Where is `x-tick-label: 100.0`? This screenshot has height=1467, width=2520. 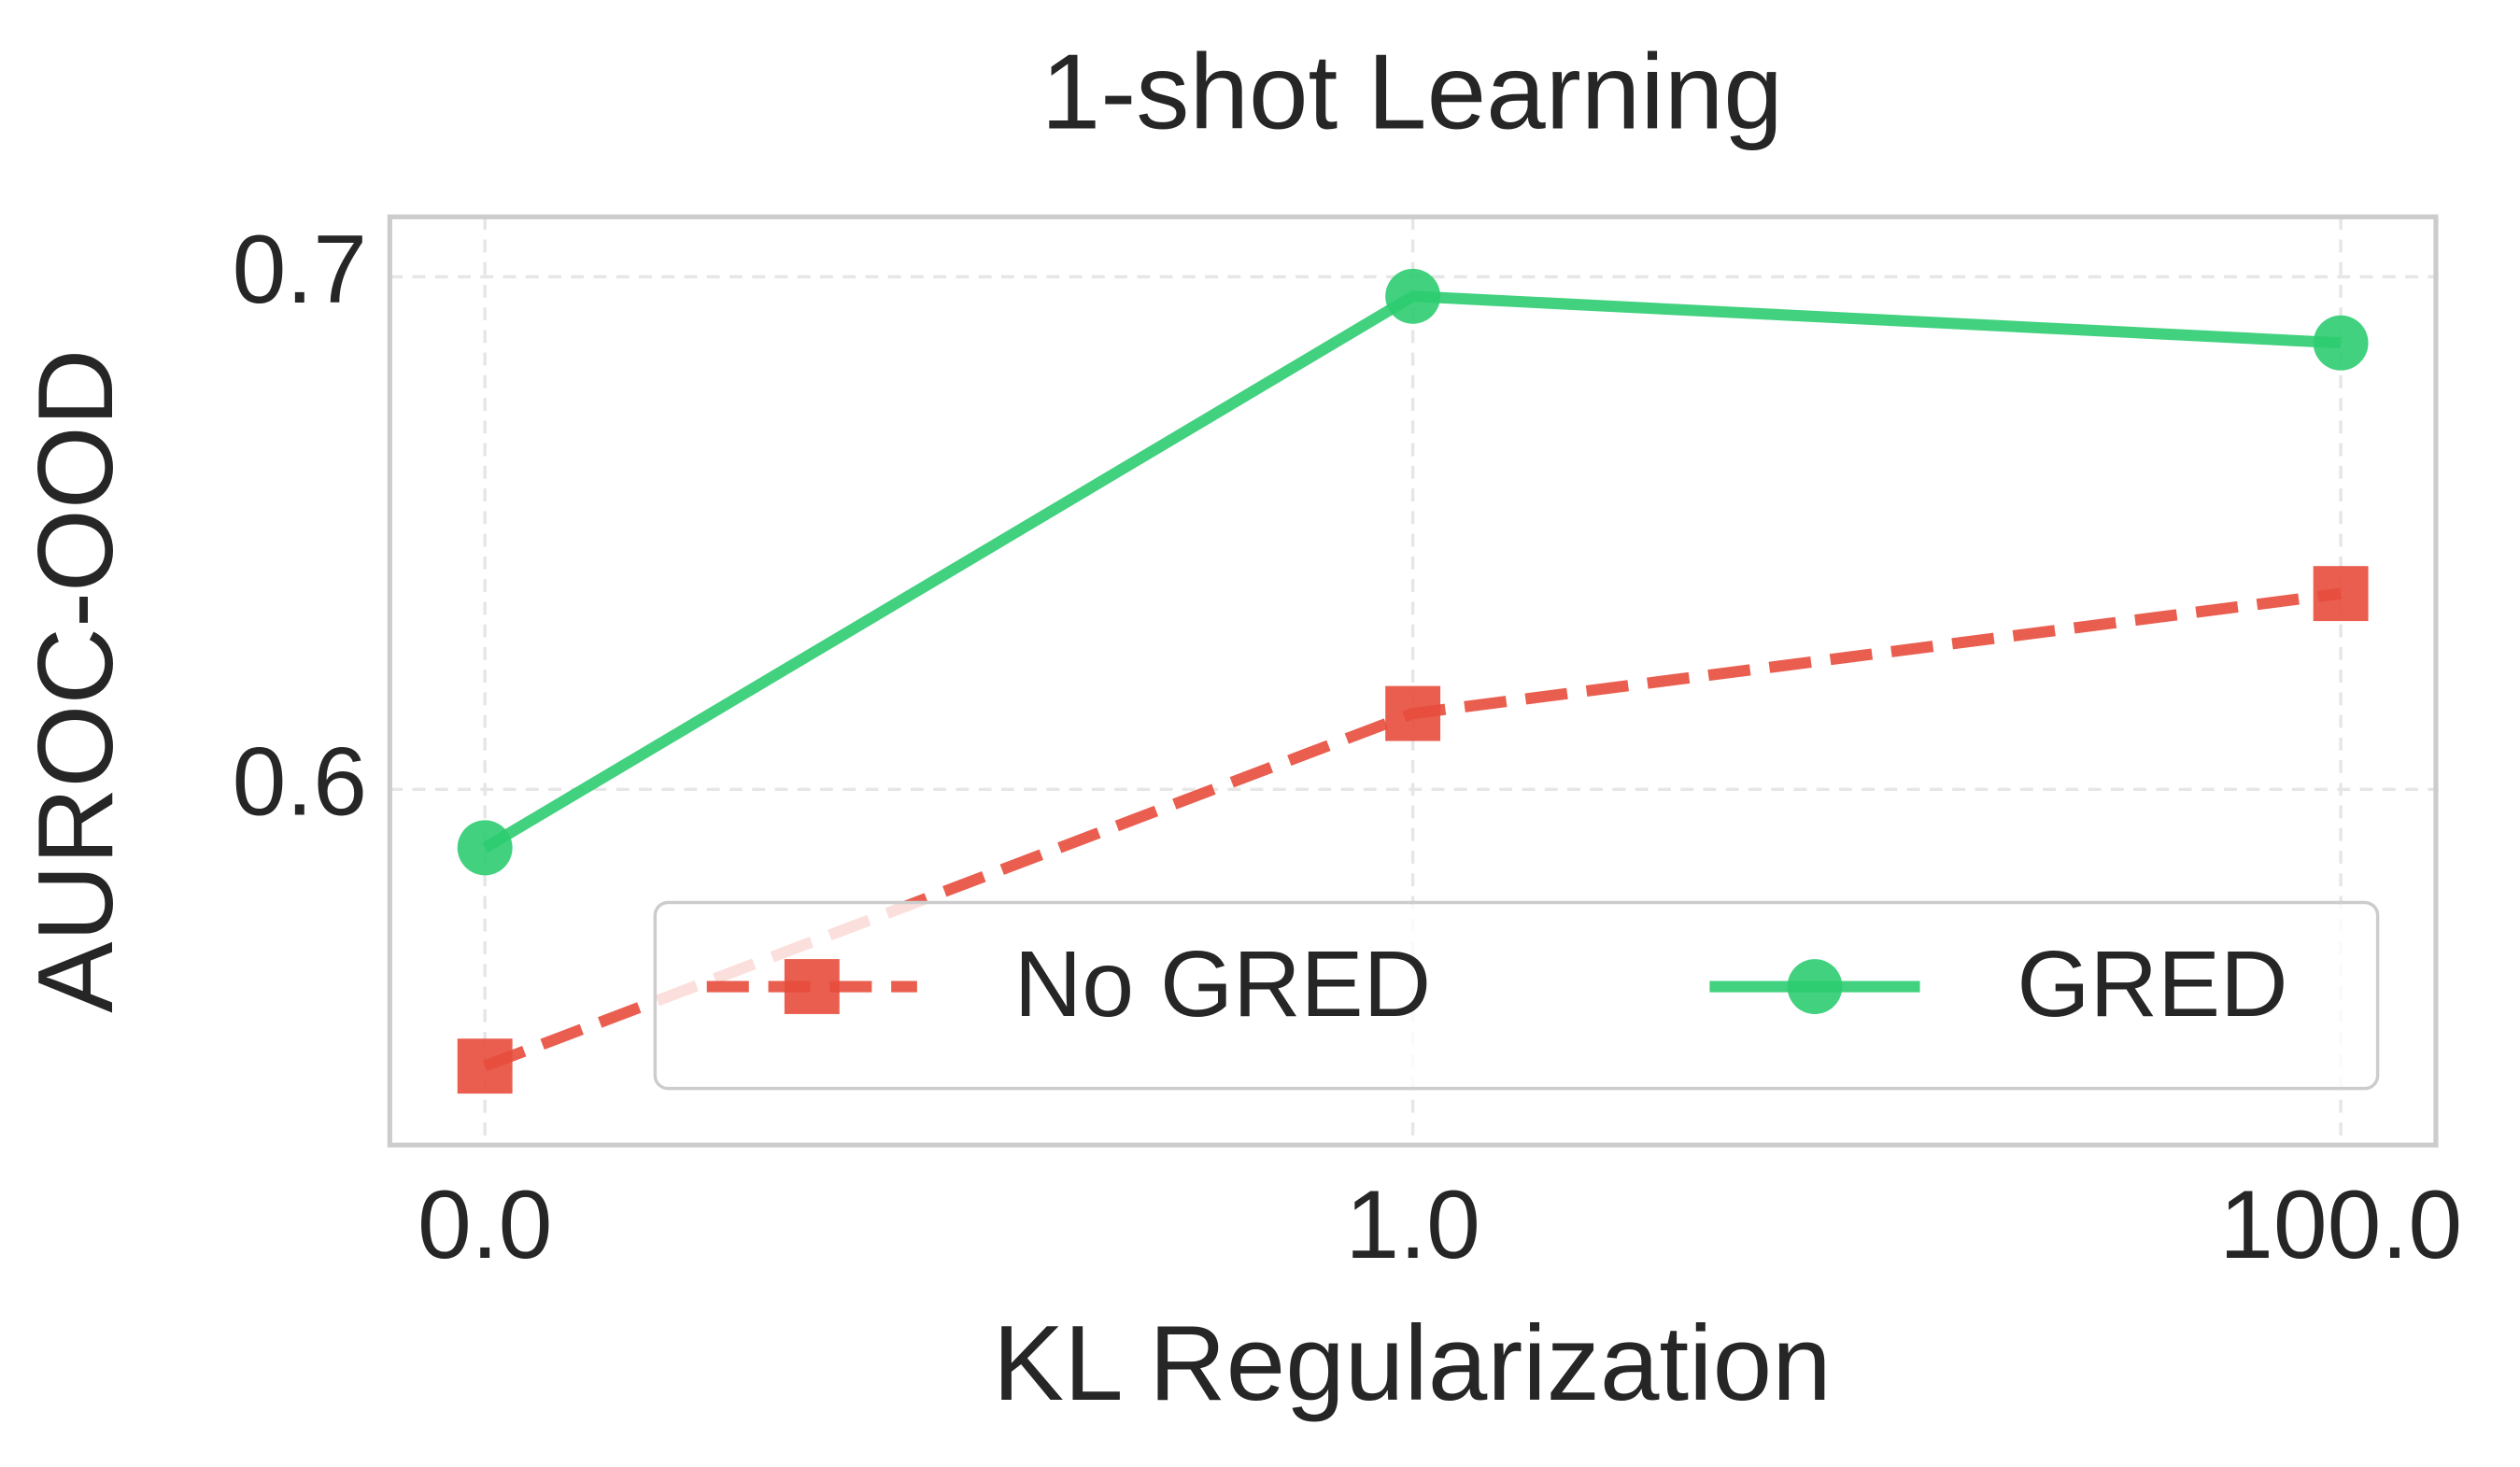
x-tick-label: 100.0 is located at coordinates (2340, 1225).